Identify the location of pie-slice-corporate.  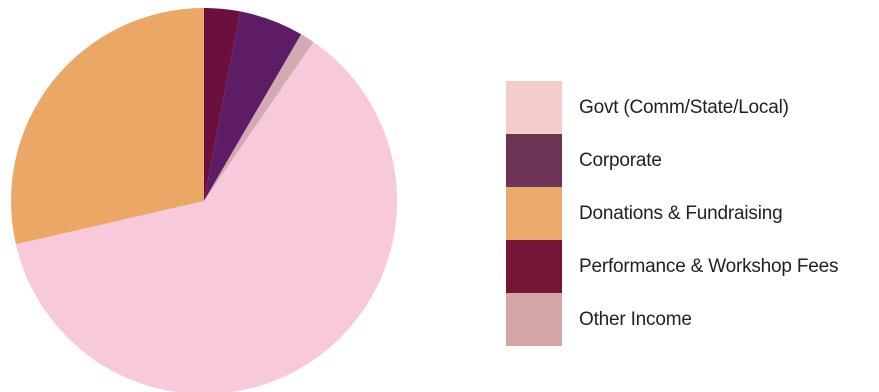
(253, 106).